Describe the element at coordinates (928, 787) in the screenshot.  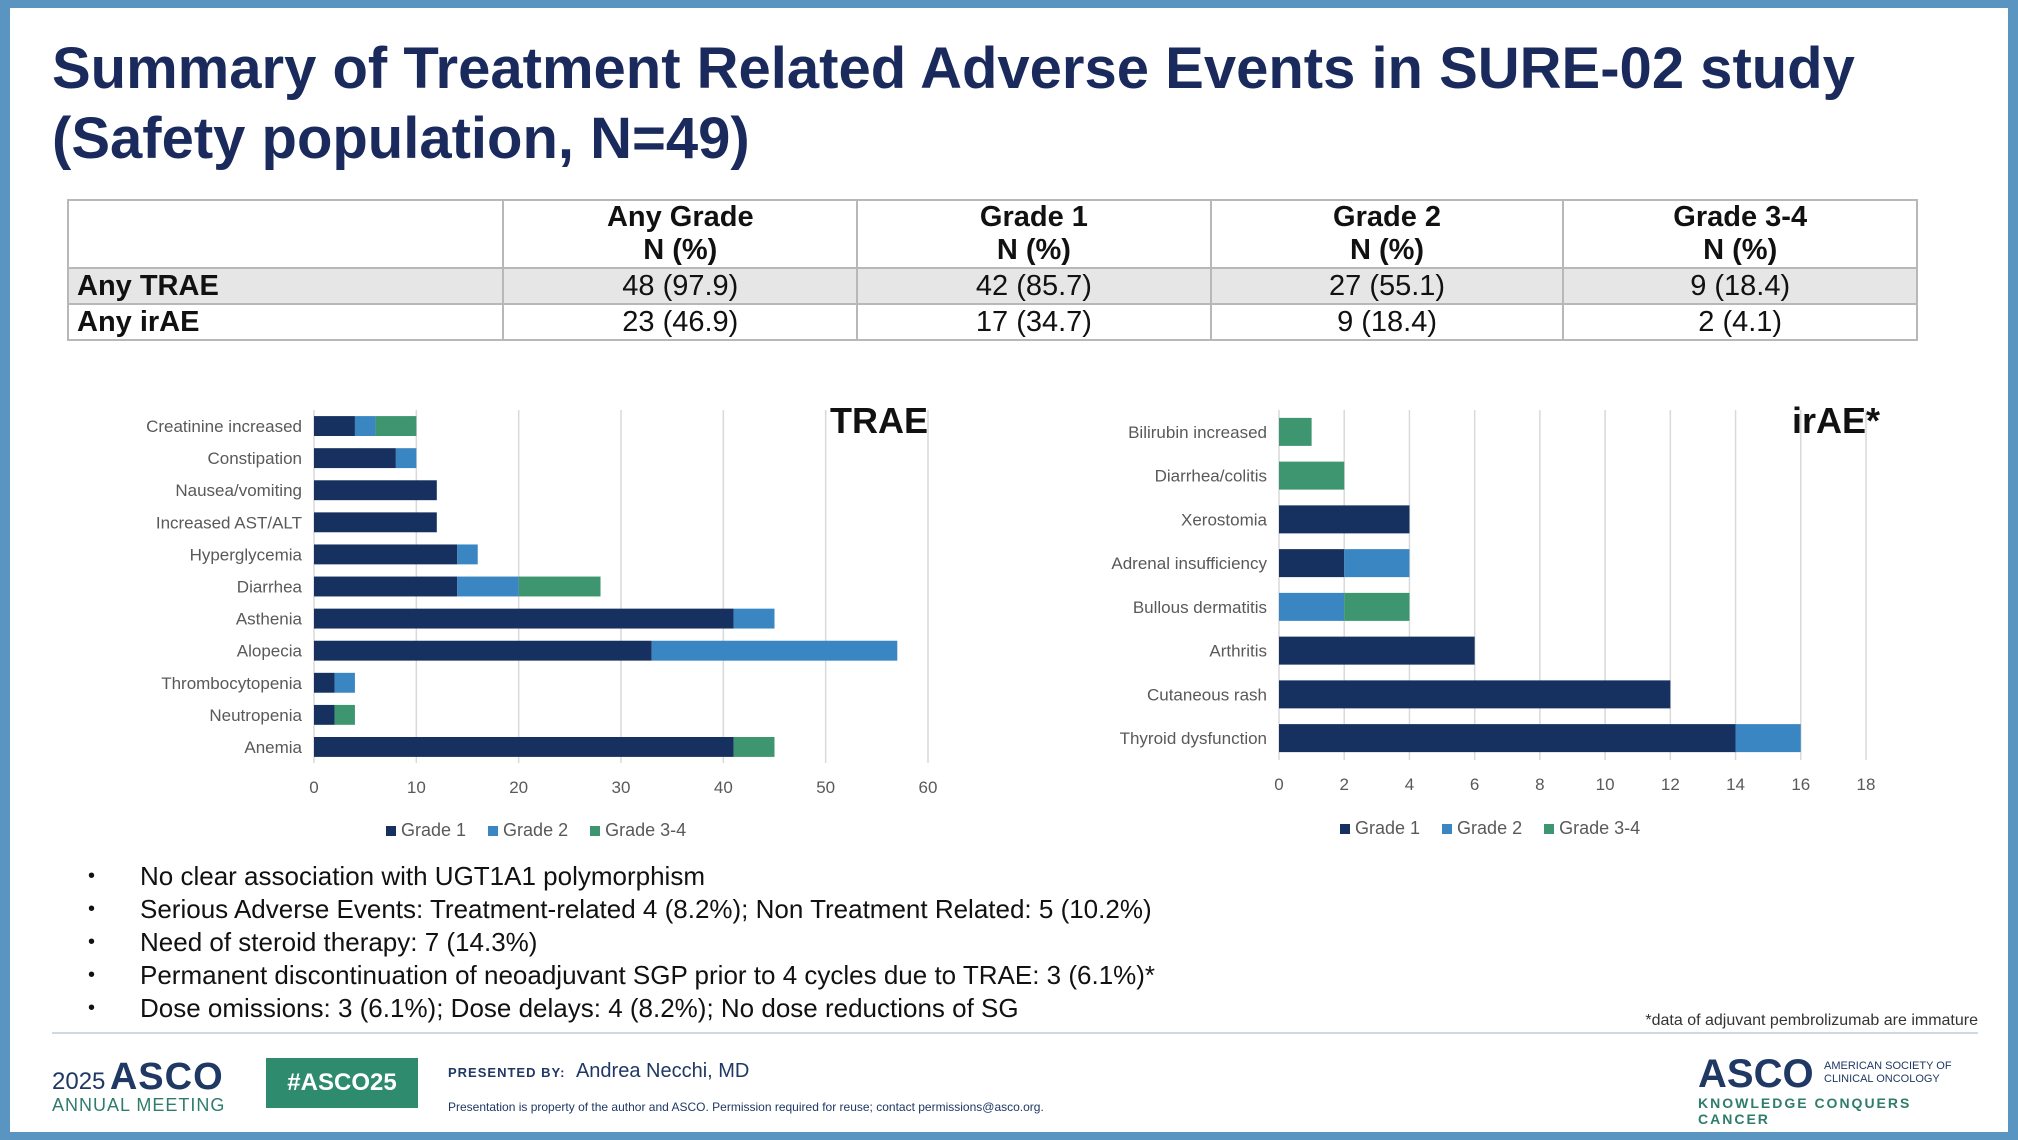
I see `x-tick-label: 60` at that location.